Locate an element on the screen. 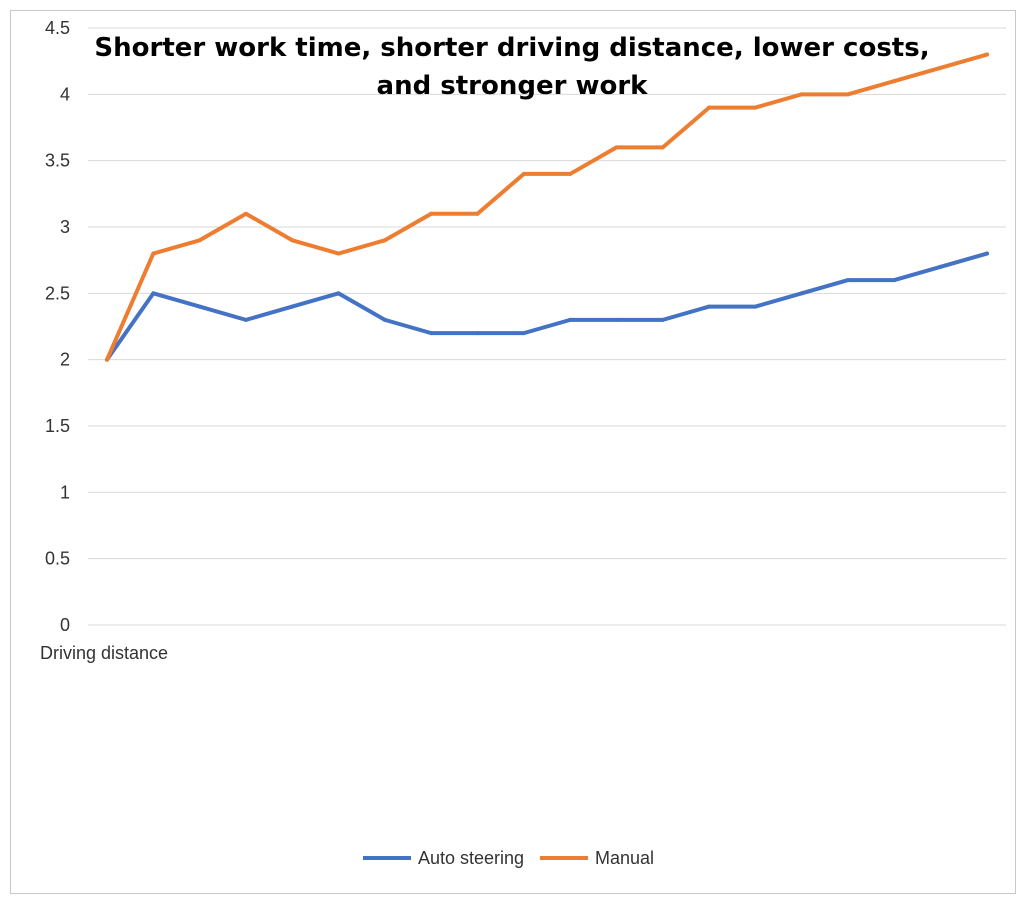 This screenshot has height=902, width=1024. y-tick-label: 1 is located at coordinates (65, 492).